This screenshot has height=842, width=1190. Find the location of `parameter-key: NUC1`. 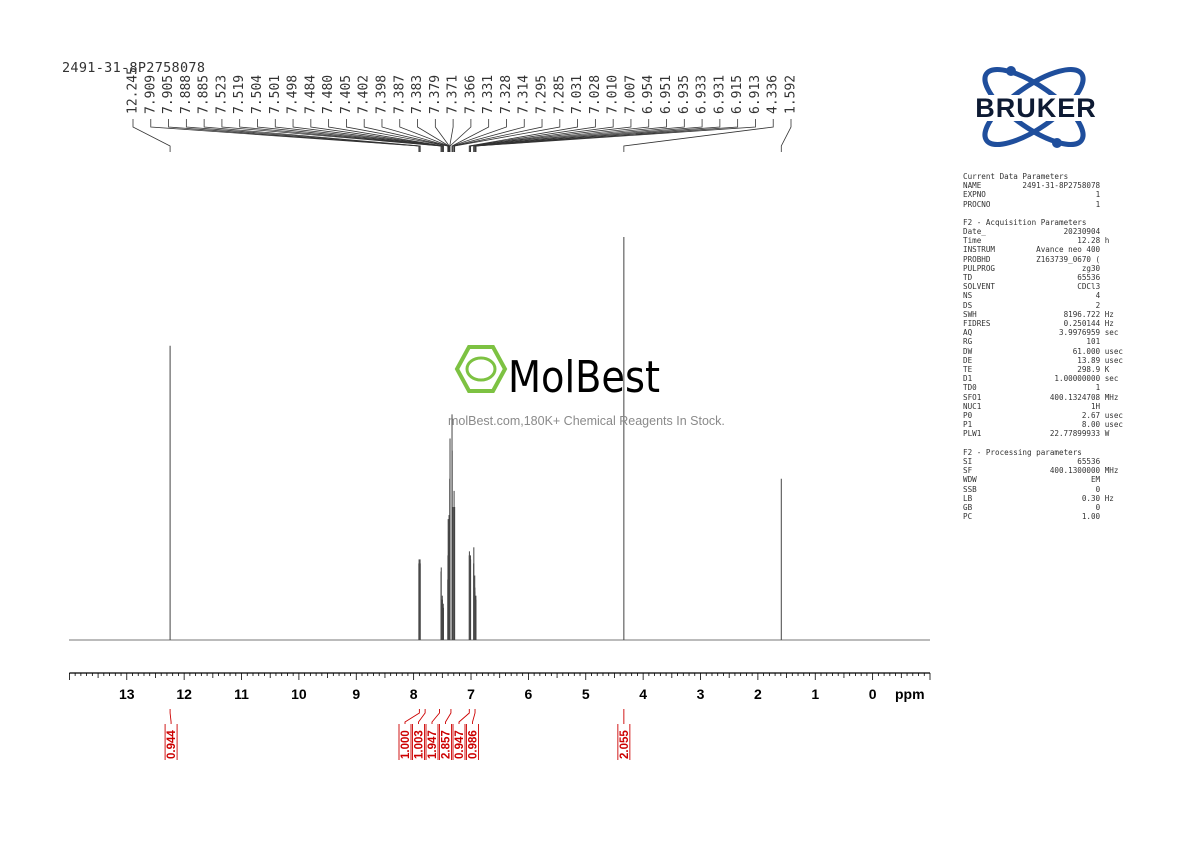

parameter-key: NUC1 is located at coordinates (972, 406).